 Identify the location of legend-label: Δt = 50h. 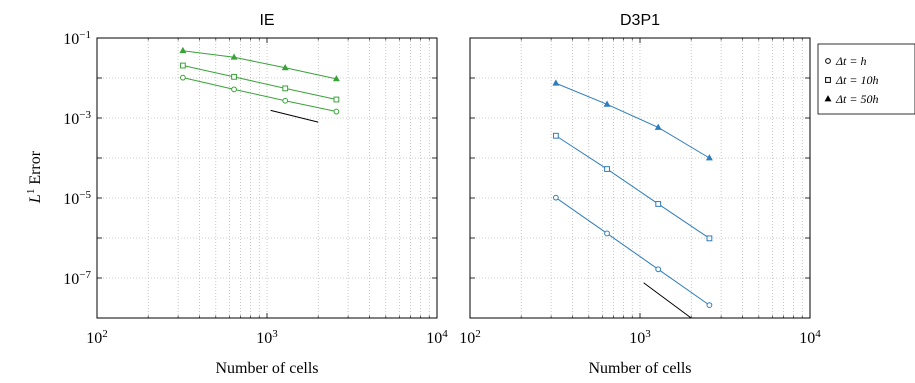
(856, 99).